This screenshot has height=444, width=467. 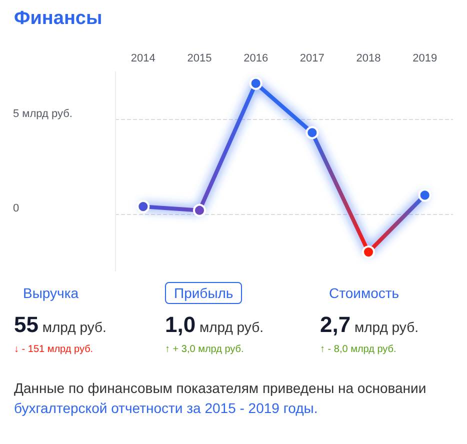 What do you see at coordinates (256, 58) in the screenshot?
I see `x-tick-label: 2016` at bounding box center [256, 58].